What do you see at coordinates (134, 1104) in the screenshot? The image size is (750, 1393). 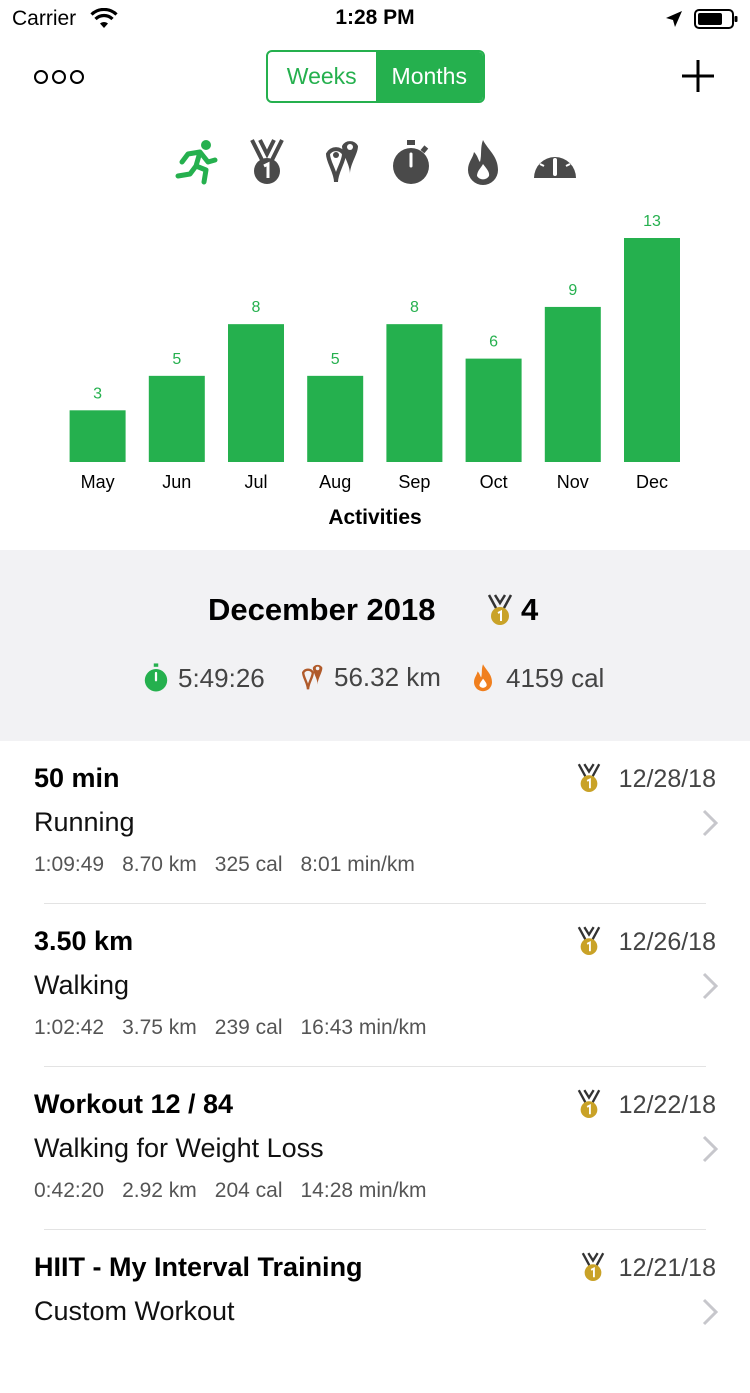 I see `activity-title: Workout 12 / 84` at bounding box center [134, 1104].